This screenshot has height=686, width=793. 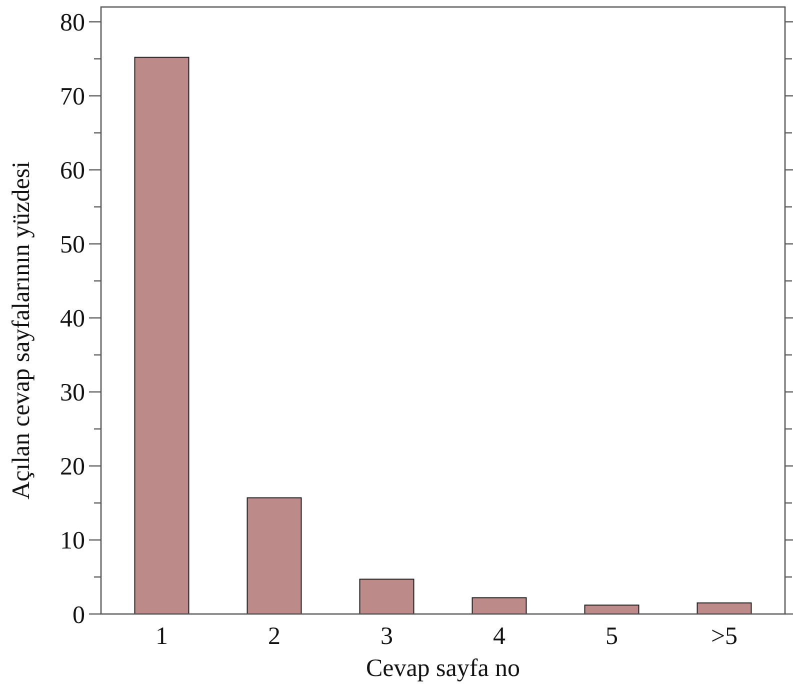 I want to click on y-tick-label: 10, so click(x=72, y=541).